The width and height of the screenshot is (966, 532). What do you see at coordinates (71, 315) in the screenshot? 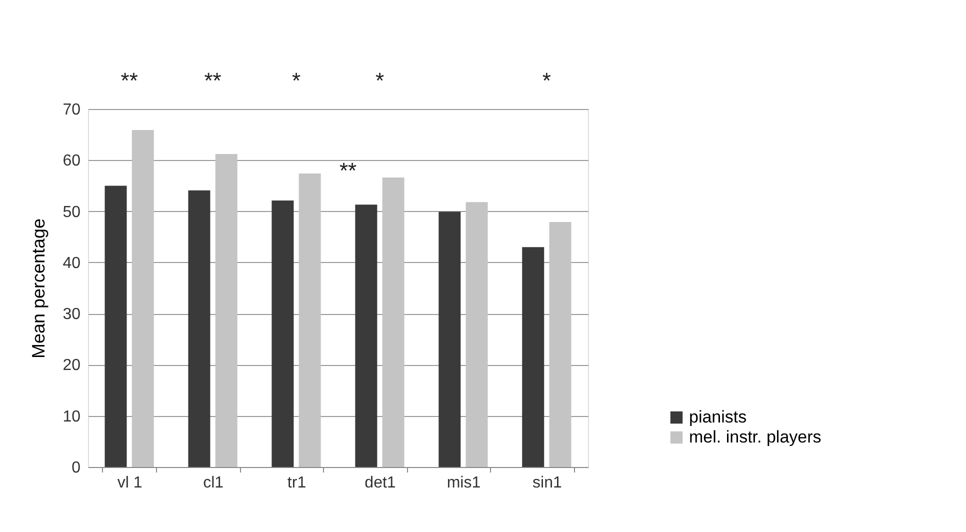
I see `y-tick-label: 30` at bounding box center [71, 315].